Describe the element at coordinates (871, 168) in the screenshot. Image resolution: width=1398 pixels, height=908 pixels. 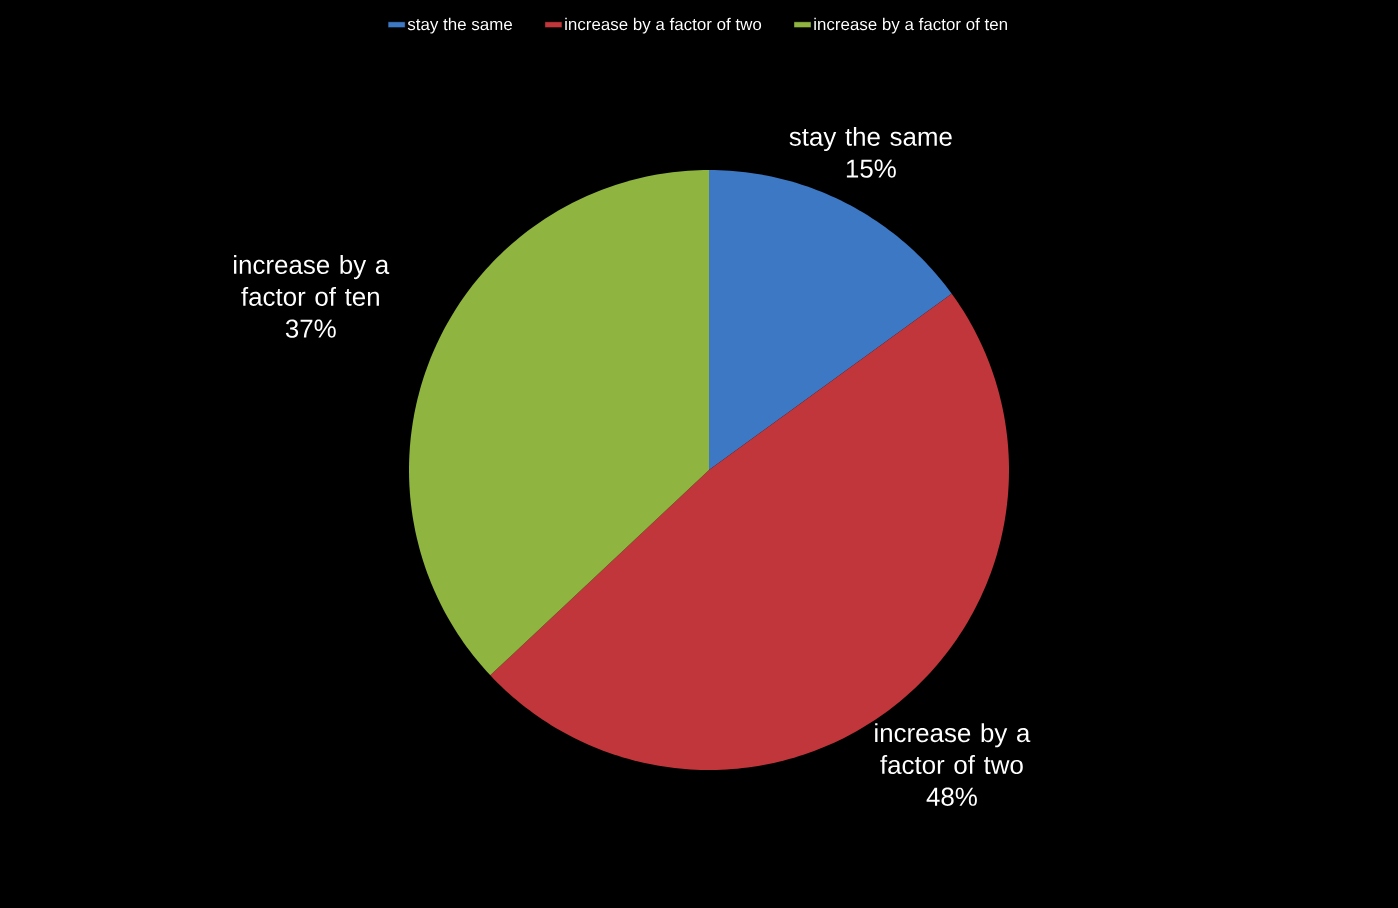
I see `data-label: 15%` at that location.